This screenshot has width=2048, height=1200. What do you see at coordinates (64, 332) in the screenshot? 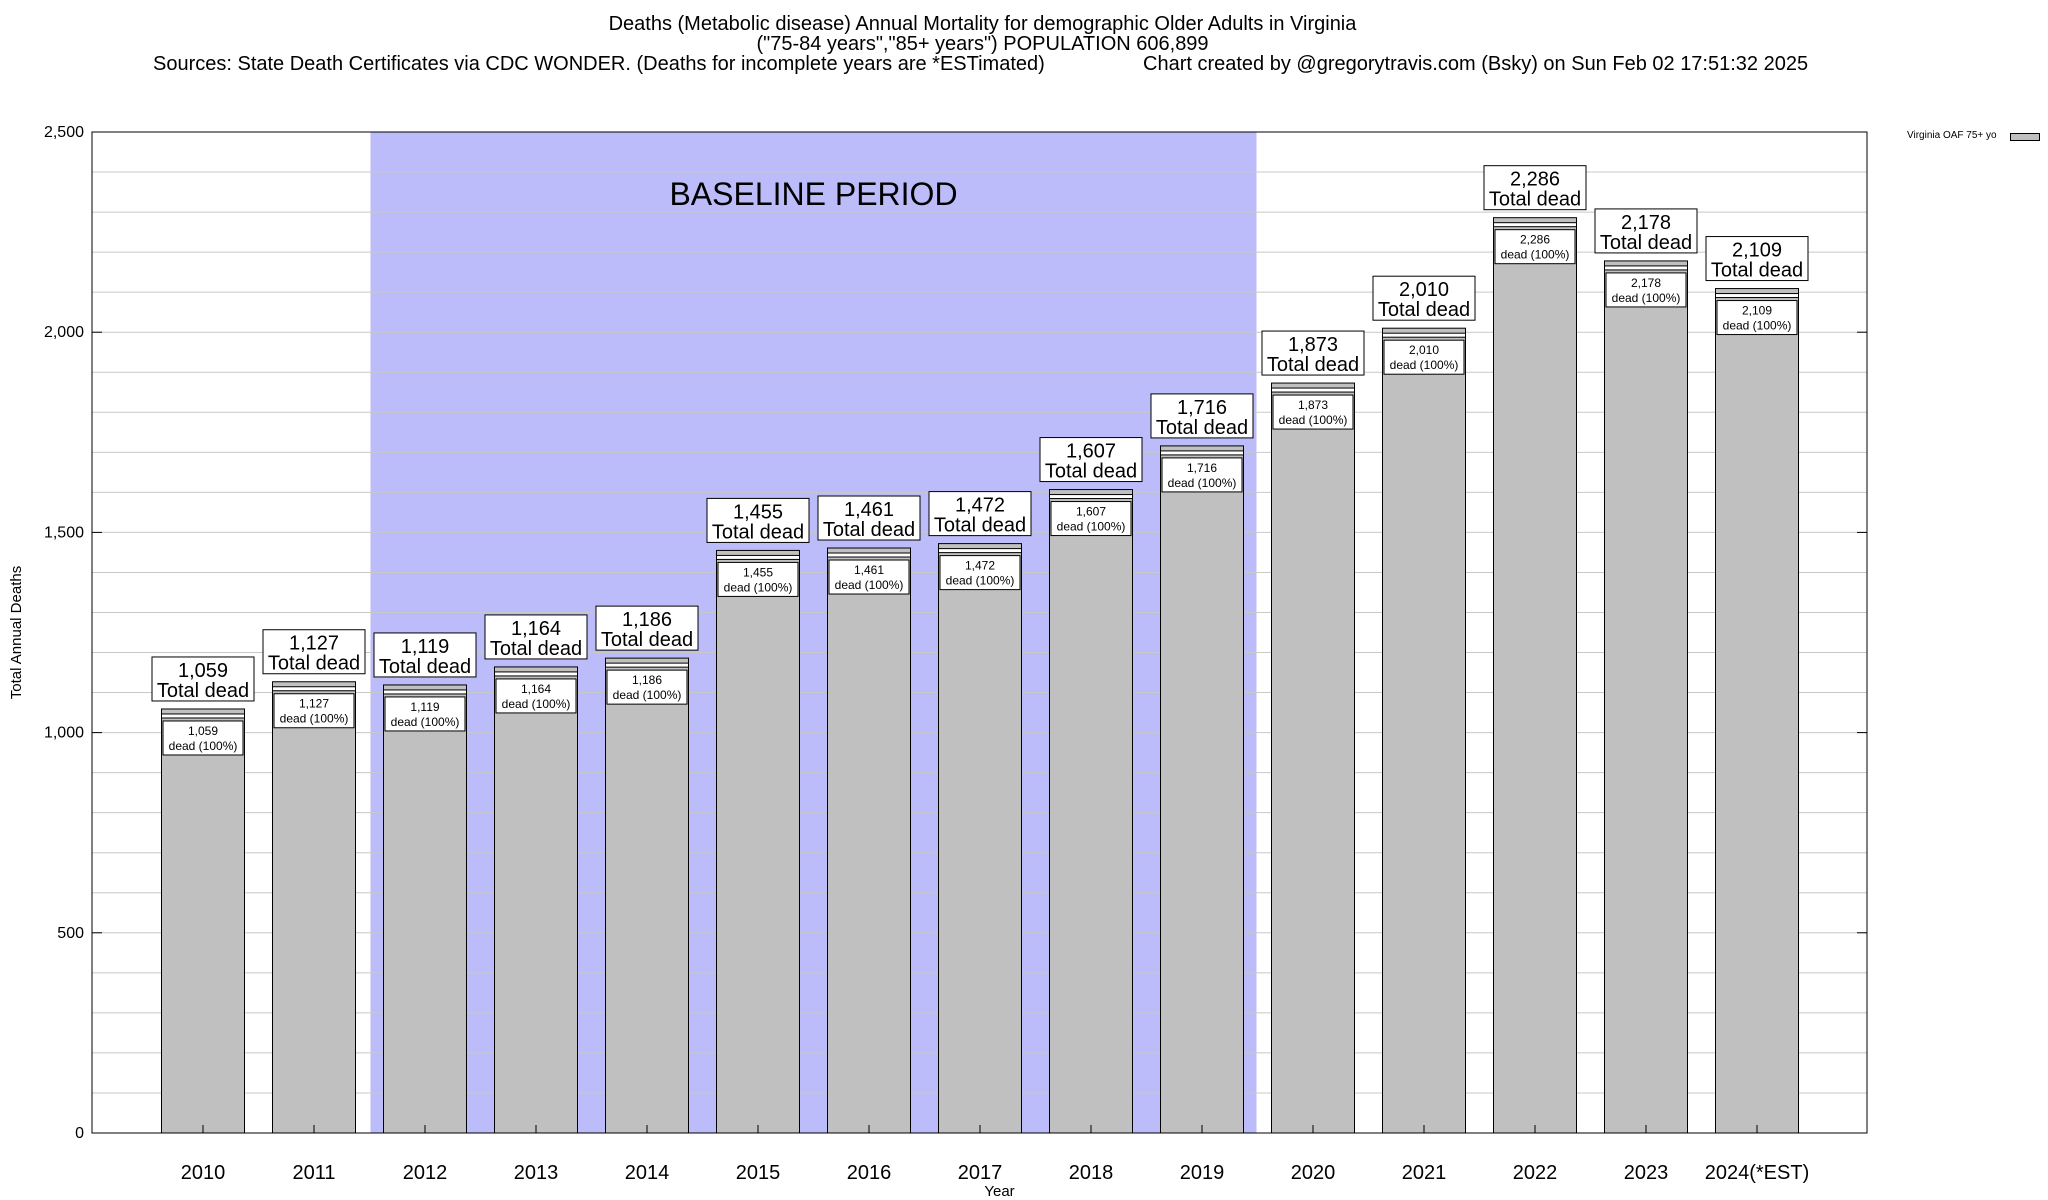
I see `y-tick-label: 2,000` at bounding box center [64, 332].